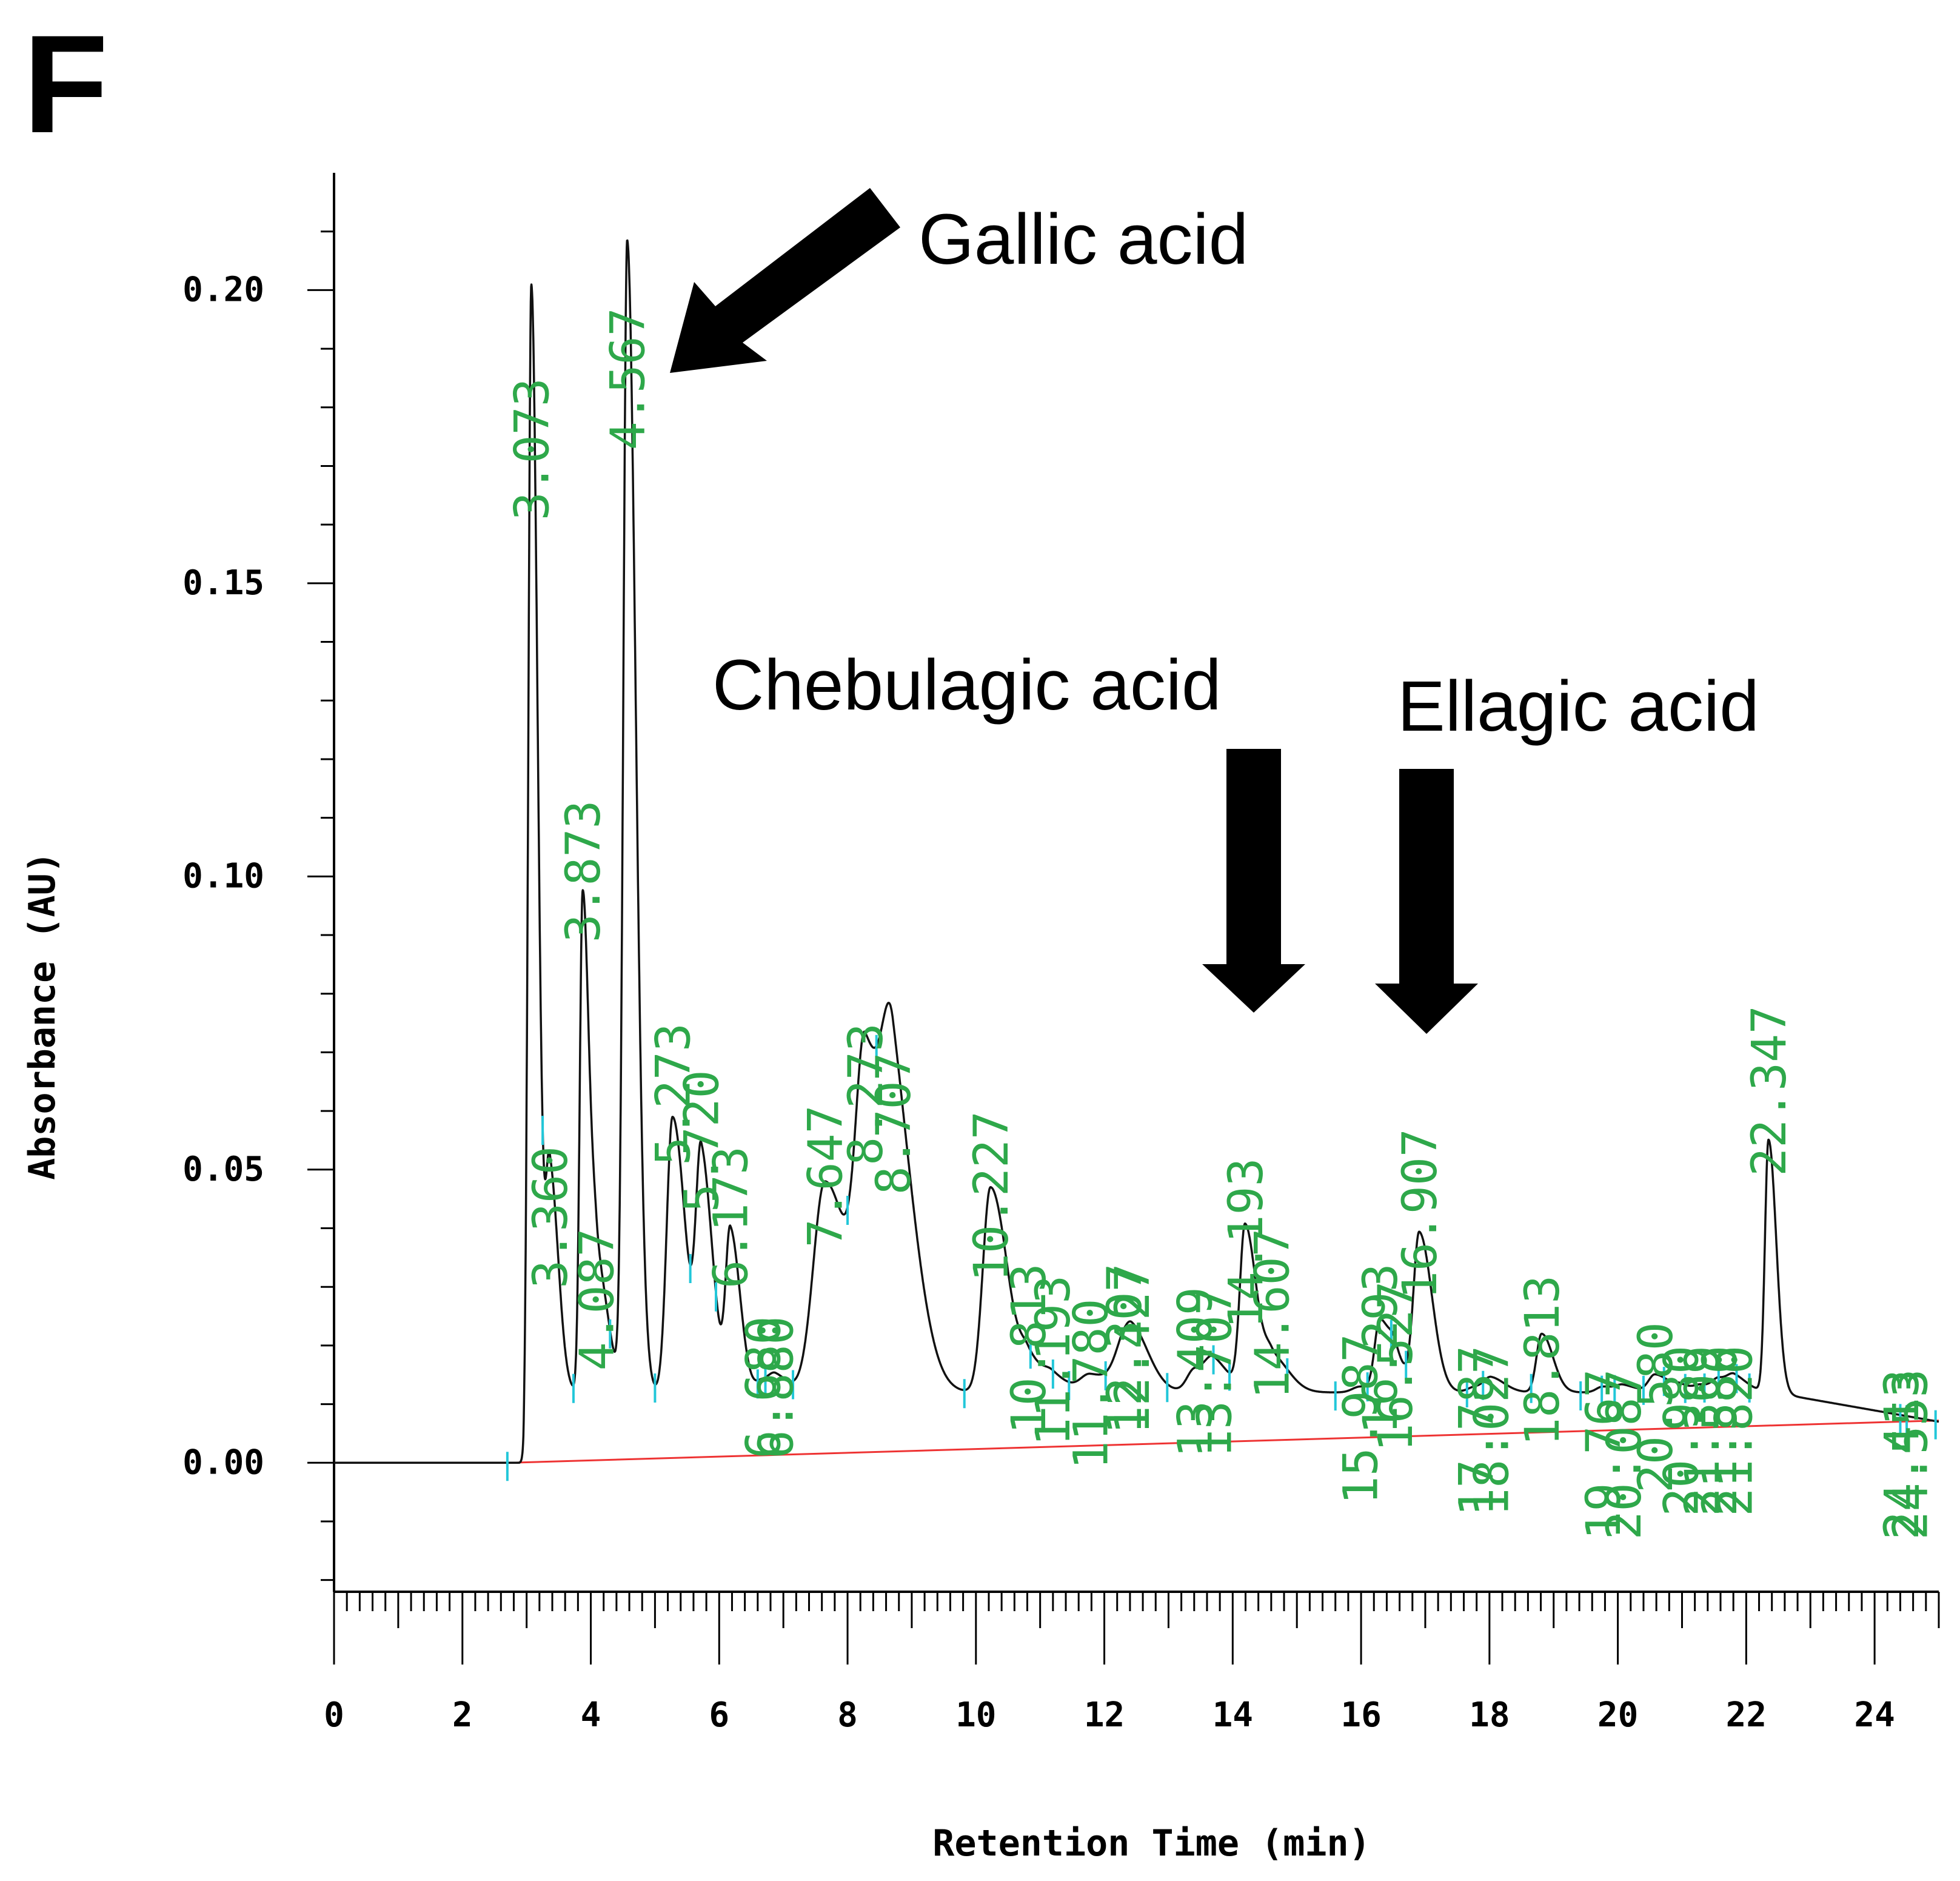 Image resolution: width=1960 pixels, height=1881 pixels. What do you see at coordinates (967, 685) in the screenshot?
I see `chebulagic-acid-label: Chebulagic acid` at bounding box center [967, 685].